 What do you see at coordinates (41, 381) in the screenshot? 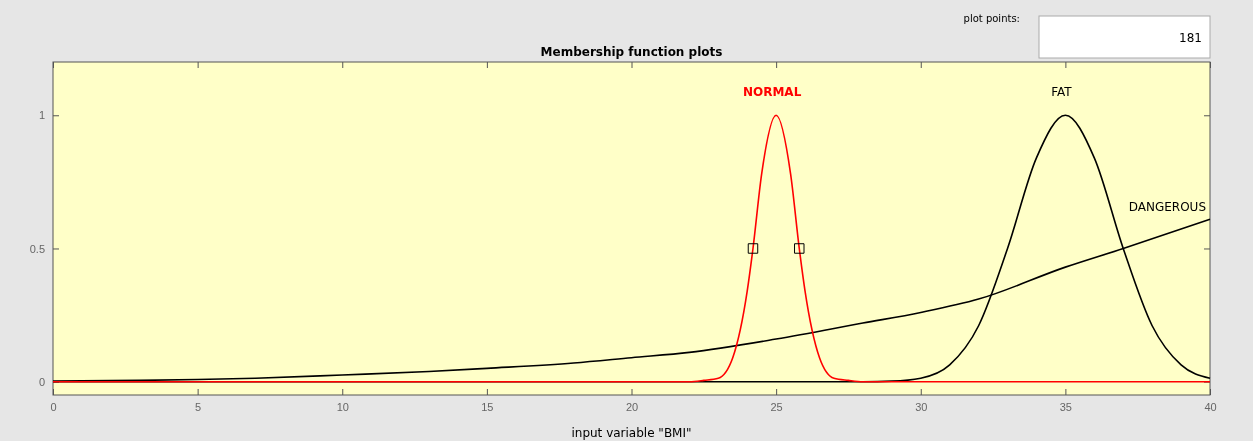
I see `y-tick-label: 0` at bounding box center [41, 381].